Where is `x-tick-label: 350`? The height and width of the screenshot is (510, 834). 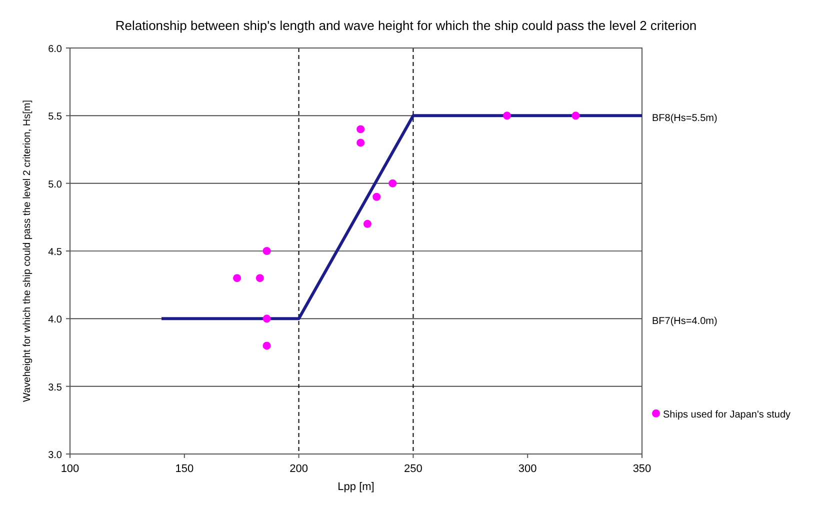
x-tick-label: 350 is located at coordinates (642, 469).